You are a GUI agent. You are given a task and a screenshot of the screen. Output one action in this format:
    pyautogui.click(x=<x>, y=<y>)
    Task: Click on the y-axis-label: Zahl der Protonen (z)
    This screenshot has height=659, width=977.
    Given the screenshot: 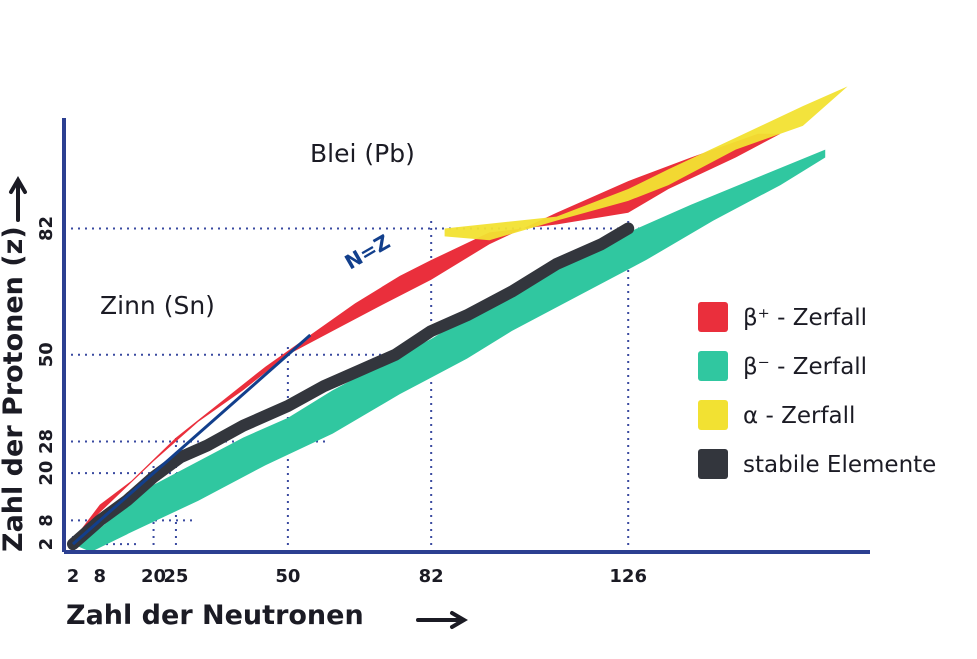 What is the action you would take?
    pyautogui.click(x=14, y=389)
    